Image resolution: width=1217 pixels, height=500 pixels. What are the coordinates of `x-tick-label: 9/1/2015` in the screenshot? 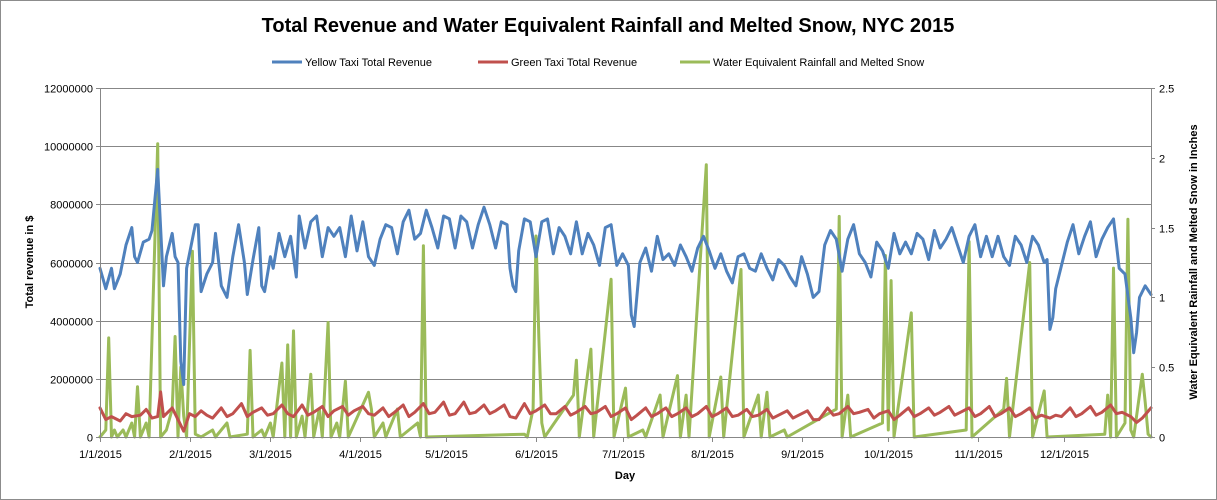 It's located at (802, 455).